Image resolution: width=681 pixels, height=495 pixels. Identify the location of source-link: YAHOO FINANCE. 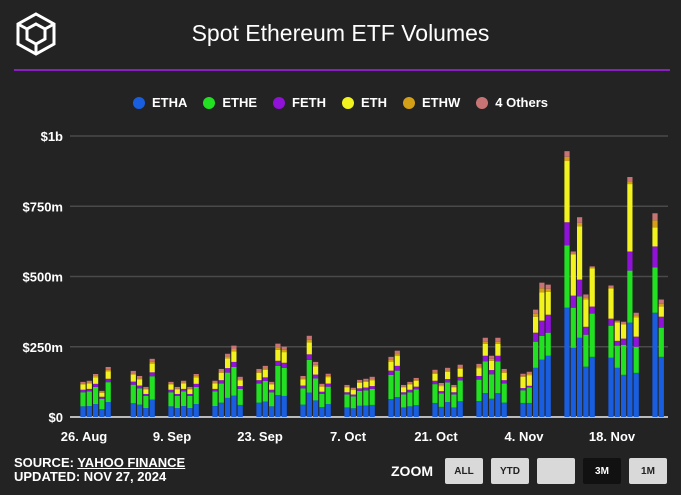
(131, 462).